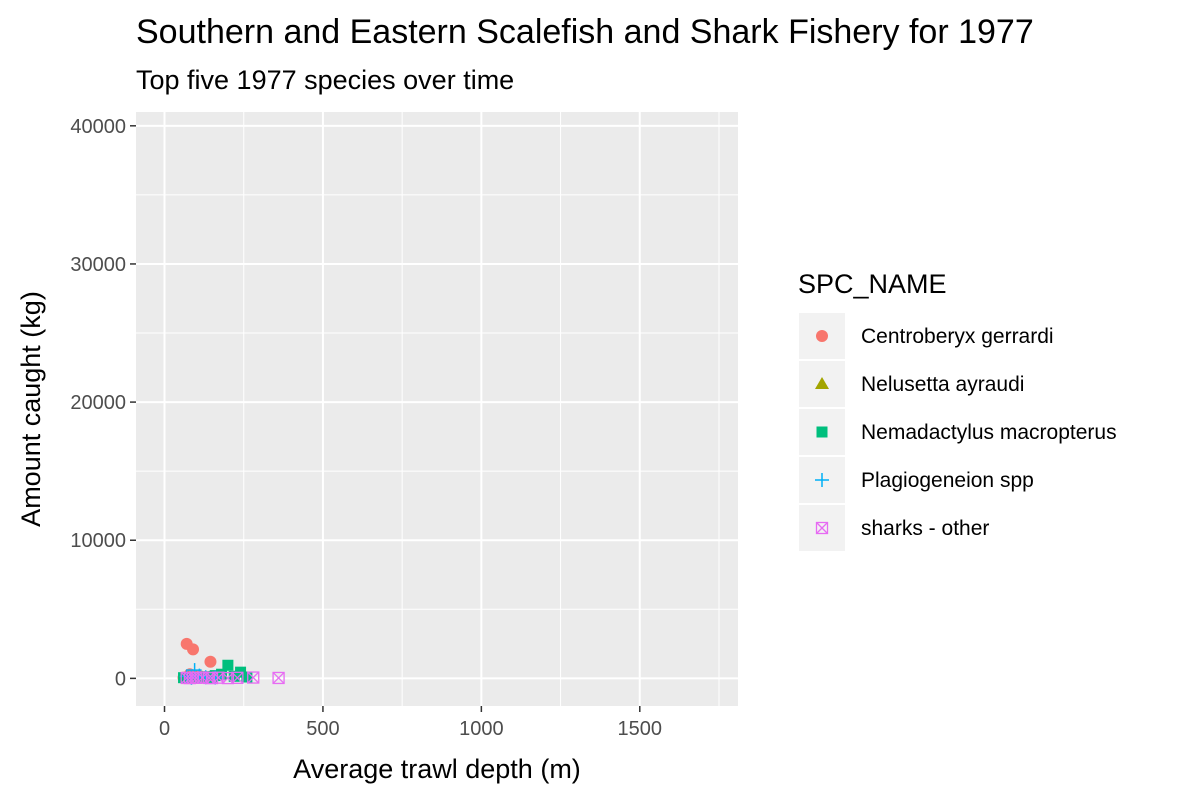 The image size is (1200, 800). Describe the element at coordinates (120, 679) in the screenshot. I see `y-tick-label: 0` at that location.